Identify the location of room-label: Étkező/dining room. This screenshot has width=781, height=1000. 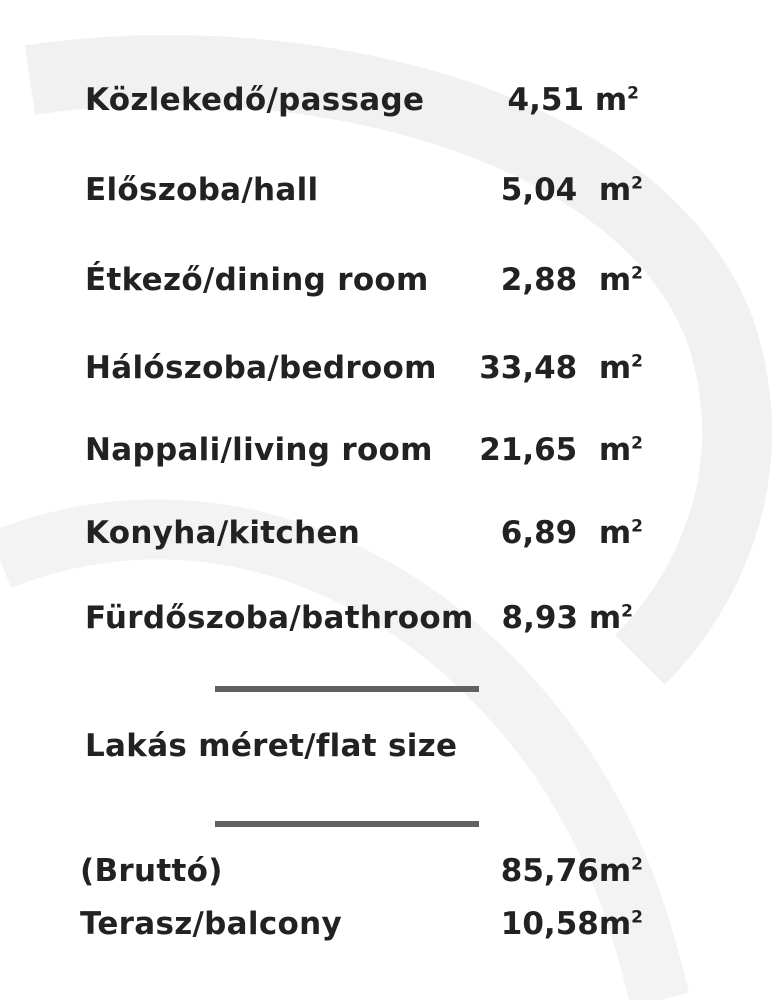
(257, 280).